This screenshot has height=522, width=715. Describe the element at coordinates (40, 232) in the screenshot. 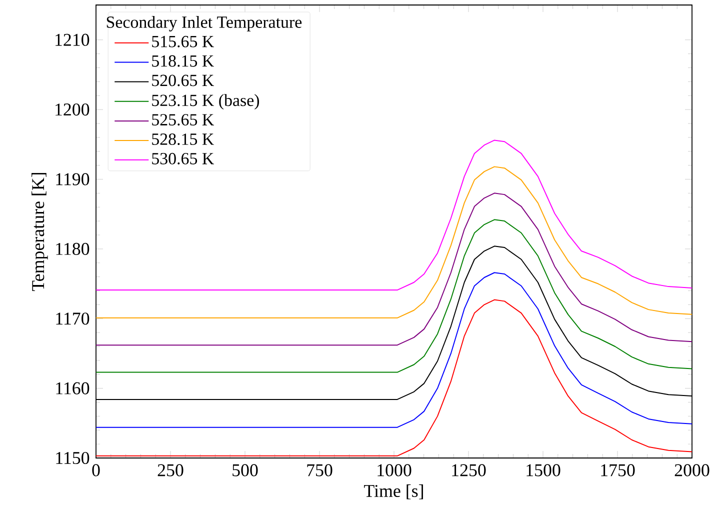

I see `y-axis-title: Temperature [K]` at that location.